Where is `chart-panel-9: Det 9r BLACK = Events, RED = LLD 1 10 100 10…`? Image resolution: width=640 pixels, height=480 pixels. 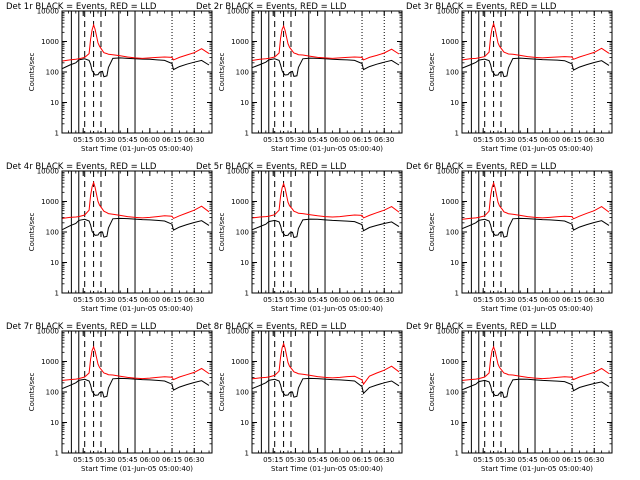
chart-panel-9: Det 9r BLACK = Events, RED = LLD 1 10 100 10… is located at coordinates (509, 397).